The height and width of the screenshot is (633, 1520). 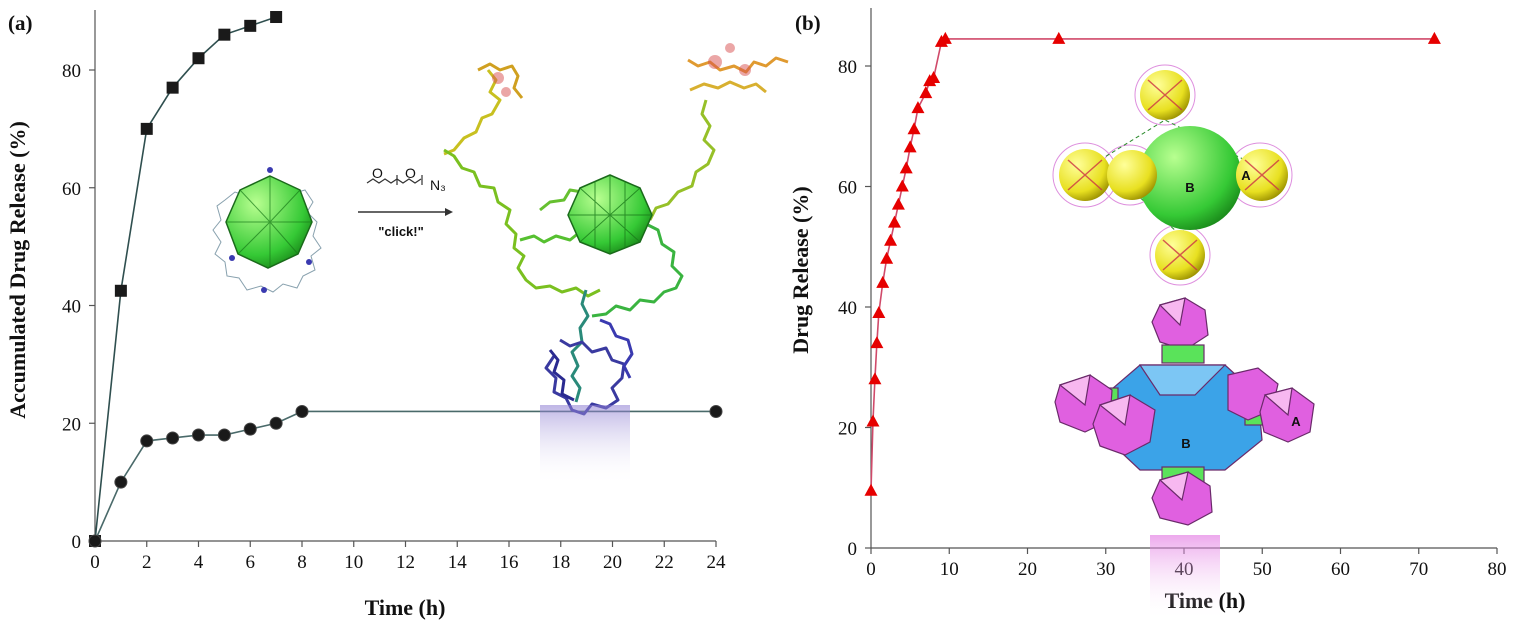 I want to click on panel-b-x-tick-label: 0, so click(x=871, y=569).